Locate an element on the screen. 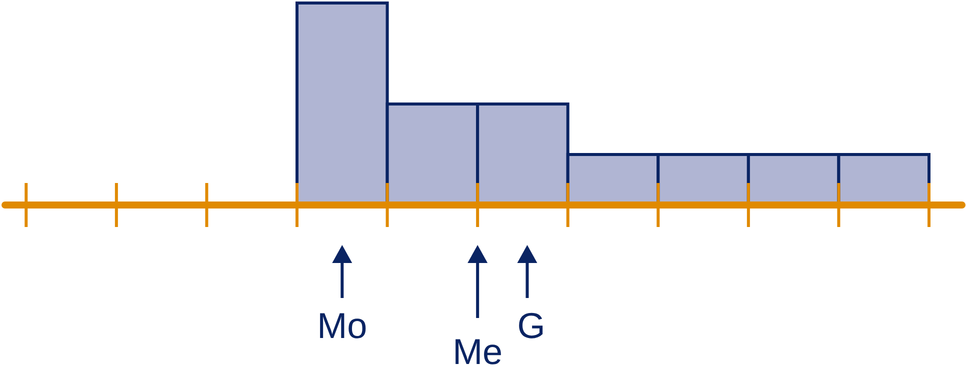 The width and height of the screenshot is (966, 369). text: Me is located at coordinates (477, 350).